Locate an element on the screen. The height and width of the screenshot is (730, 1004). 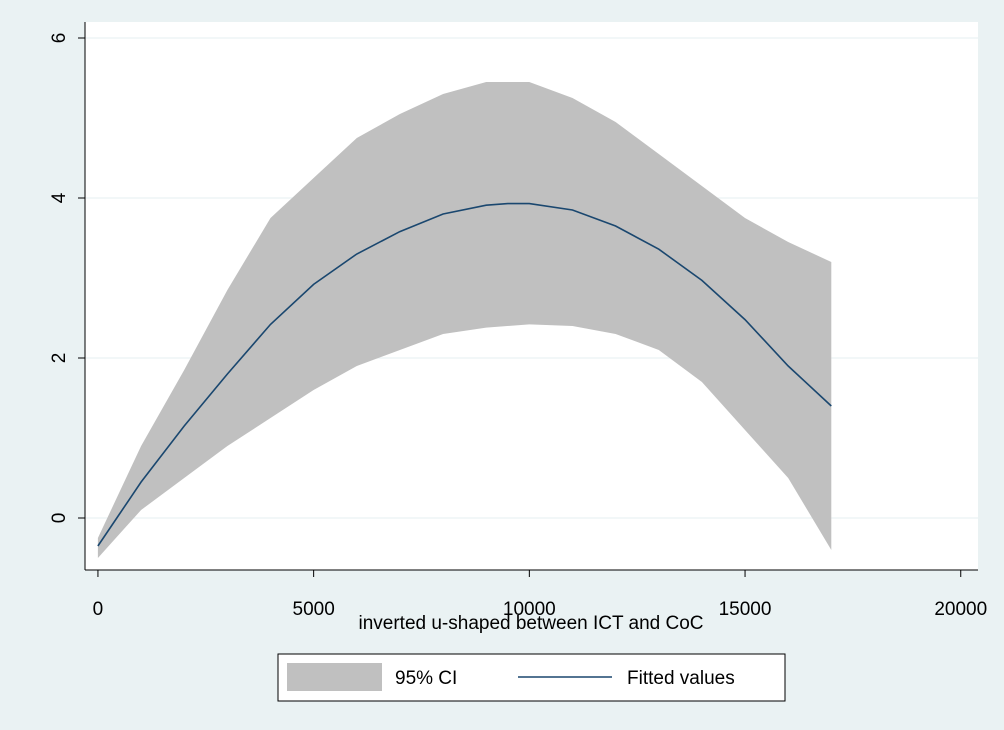
legend-ci-label: 95% CI is located at coordinates (426, 678).